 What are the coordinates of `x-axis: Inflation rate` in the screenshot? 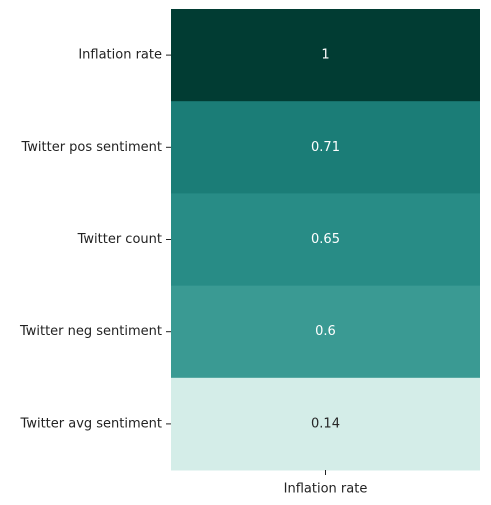 It's located at (326, 483).